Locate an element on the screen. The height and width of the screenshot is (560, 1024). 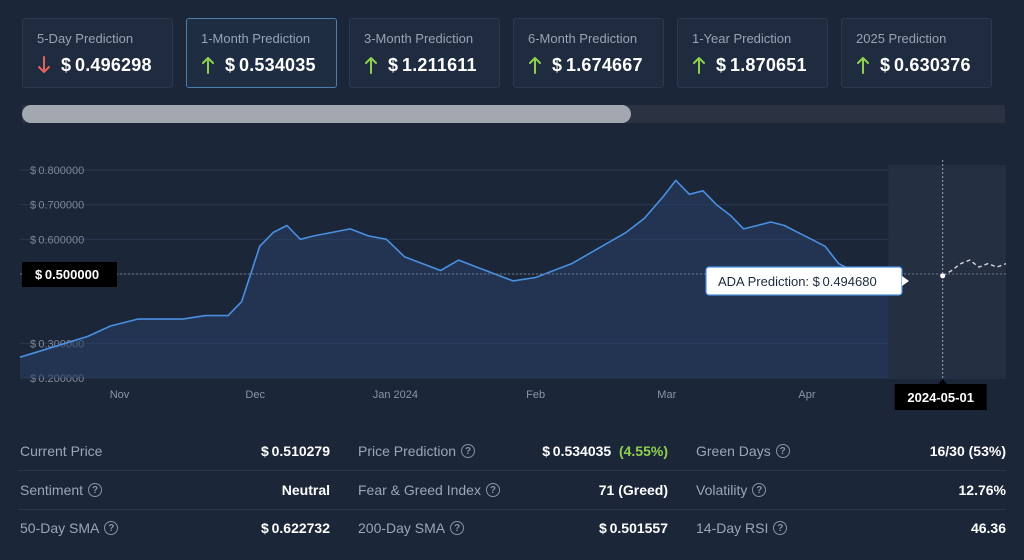
stat-price-prediction: Price Prediction? $ 0.534035 (4.55%) is located at coordinates (513, 451).